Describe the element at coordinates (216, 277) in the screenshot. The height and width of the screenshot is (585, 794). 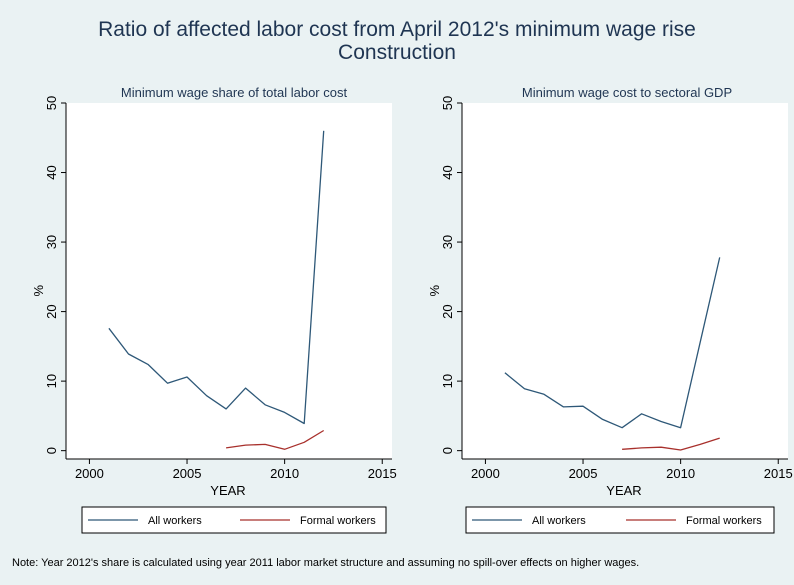
I see `panel1-series-line-all-workers` at that location.